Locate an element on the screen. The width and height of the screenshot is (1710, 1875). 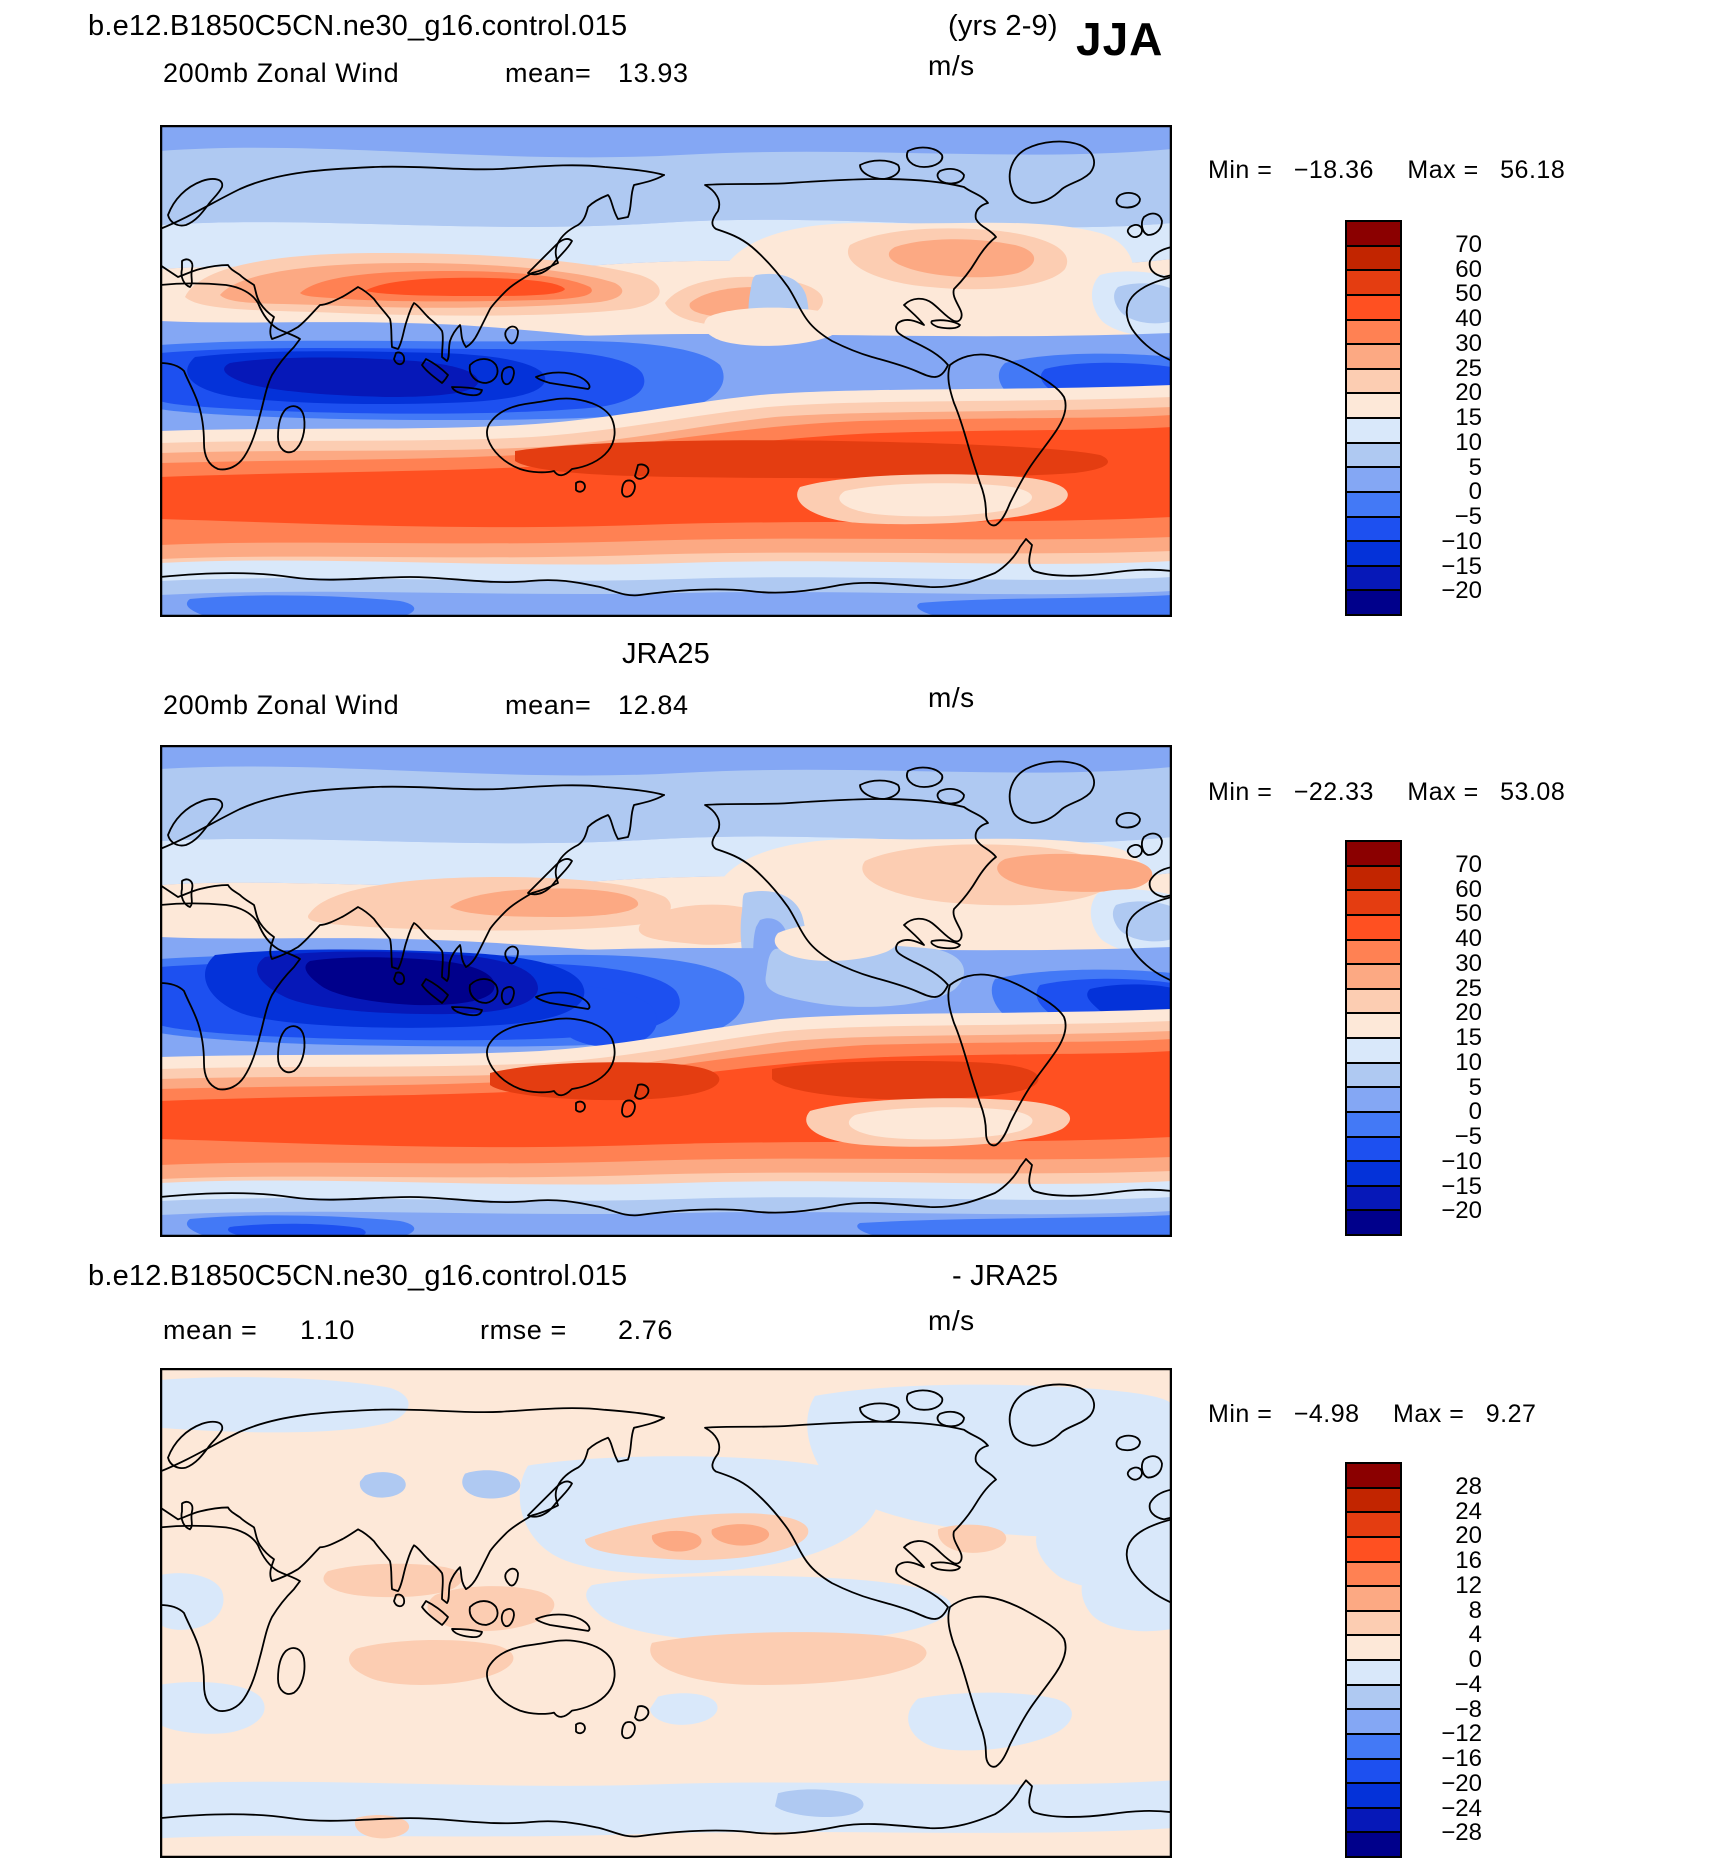
colorbar-tick-label: −4 is located at coordinates (1468, 1684).